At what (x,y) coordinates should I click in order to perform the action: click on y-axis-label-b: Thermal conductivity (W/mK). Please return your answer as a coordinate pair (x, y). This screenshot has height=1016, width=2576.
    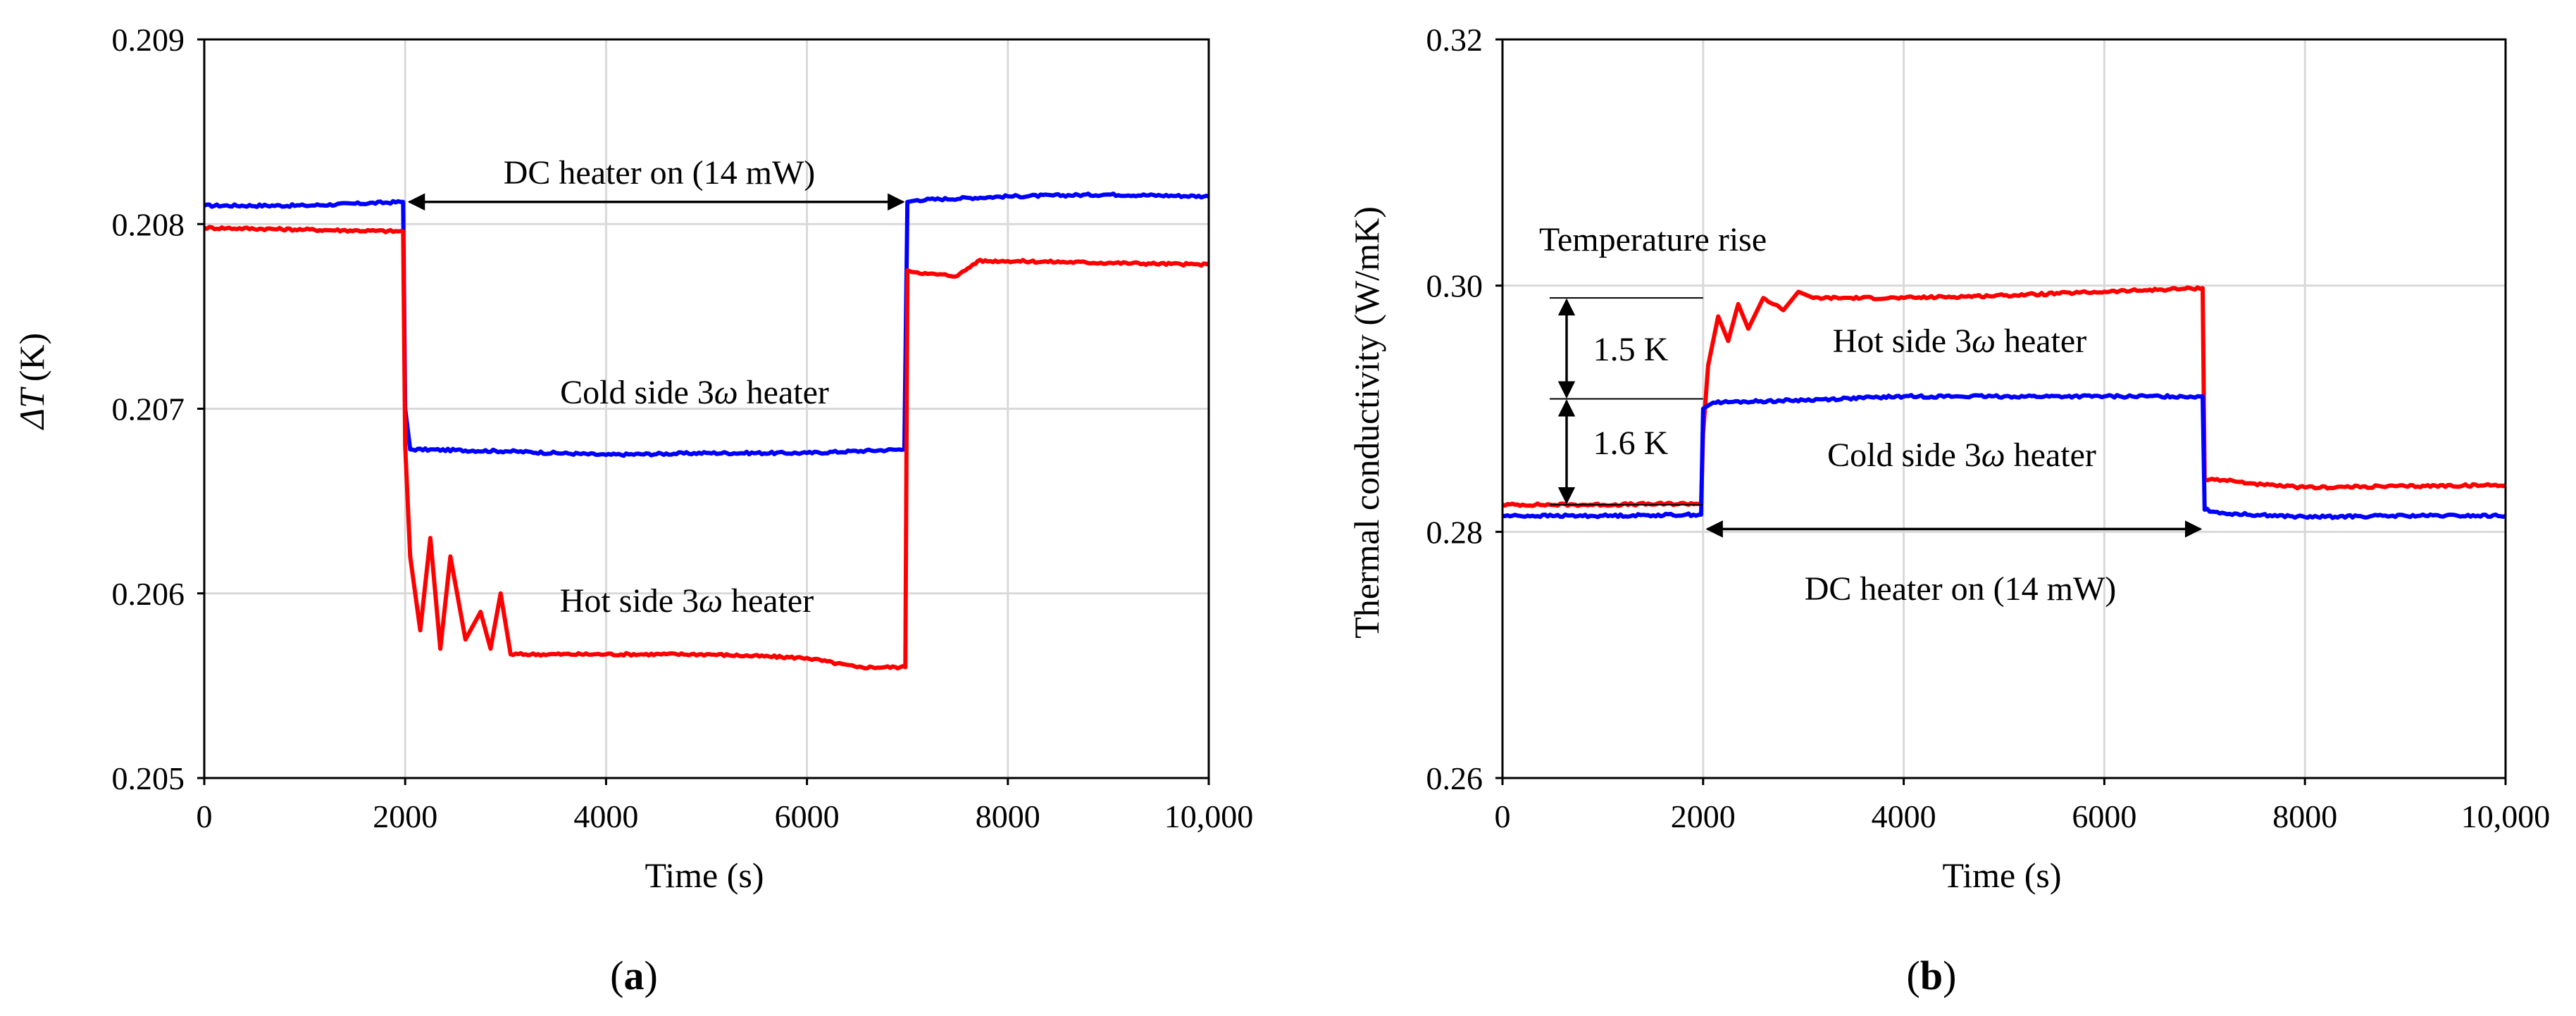
    Looking at the image, I should click on (1366, 422).